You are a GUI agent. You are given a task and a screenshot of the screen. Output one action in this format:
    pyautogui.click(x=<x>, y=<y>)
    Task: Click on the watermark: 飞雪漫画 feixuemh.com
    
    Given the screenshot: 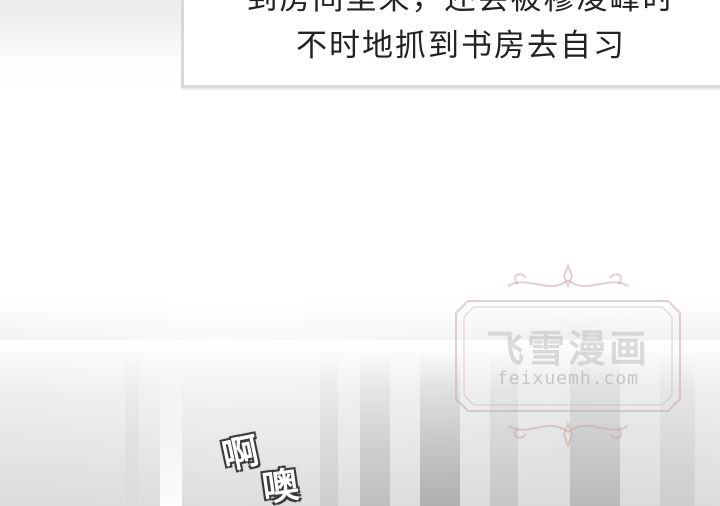 What is the action you would take?
    pyautogui.click(x=568, y=356)
    